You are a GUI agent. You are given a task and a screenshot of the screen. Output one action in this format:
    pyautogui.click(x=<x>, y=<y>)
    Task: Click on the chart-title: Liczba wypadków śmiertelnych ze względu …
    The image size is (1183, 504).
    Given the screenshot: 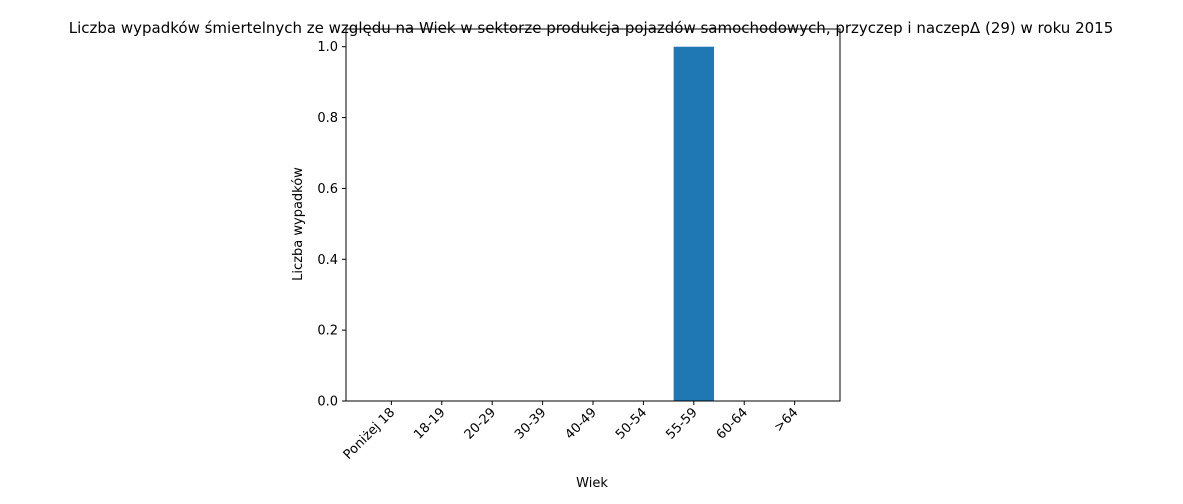 What is the action you would take?
    pyautogui.click(x=591, y=28)
    